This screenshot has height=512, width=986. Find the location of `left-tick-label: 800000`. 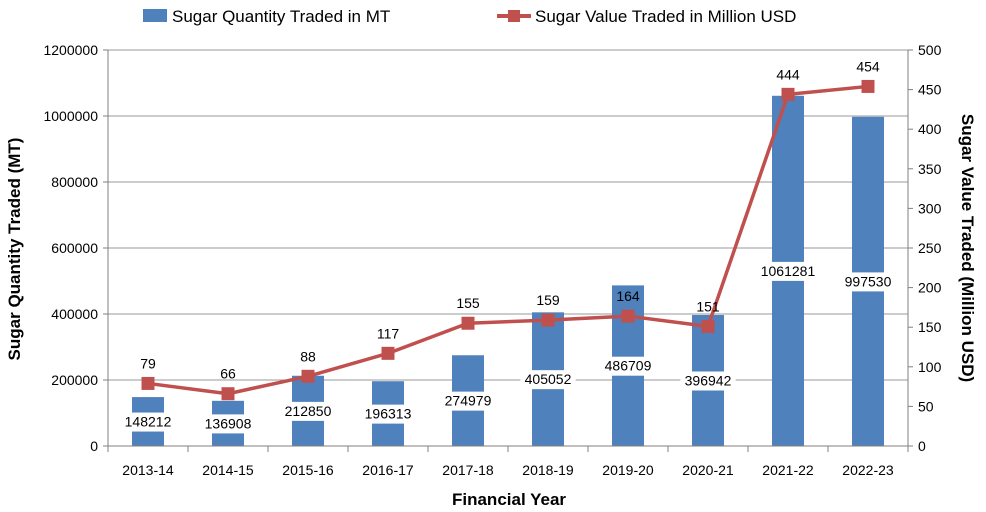

left-tick-label: 800000 is located at coordinates (74, 182).